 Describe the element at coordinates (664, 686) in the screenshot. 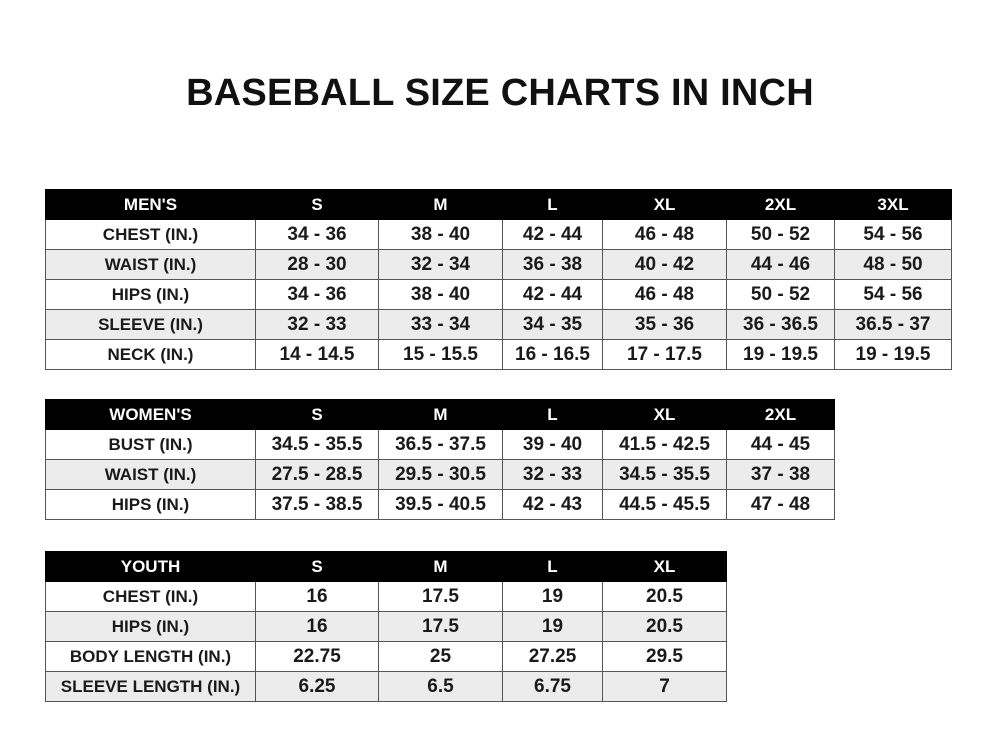

I see `size-value-cell: 7` at that location.